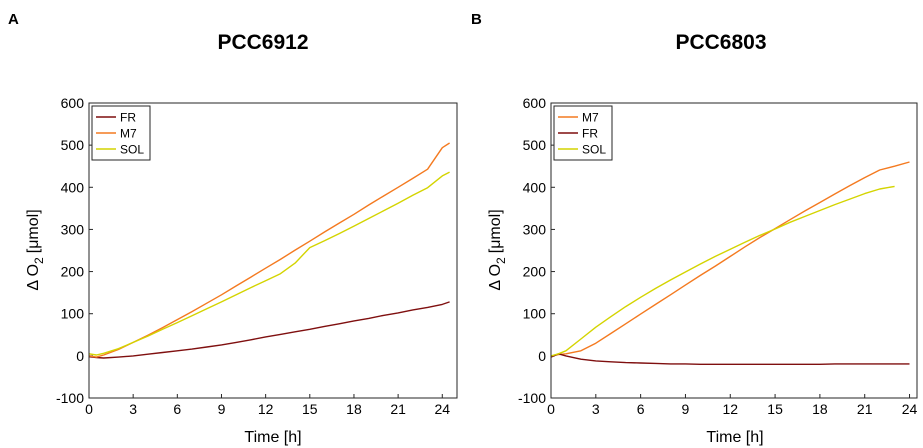 The image size is (923, 448). I want to click on panel-b-title: PCC6803, so click(720, 42).